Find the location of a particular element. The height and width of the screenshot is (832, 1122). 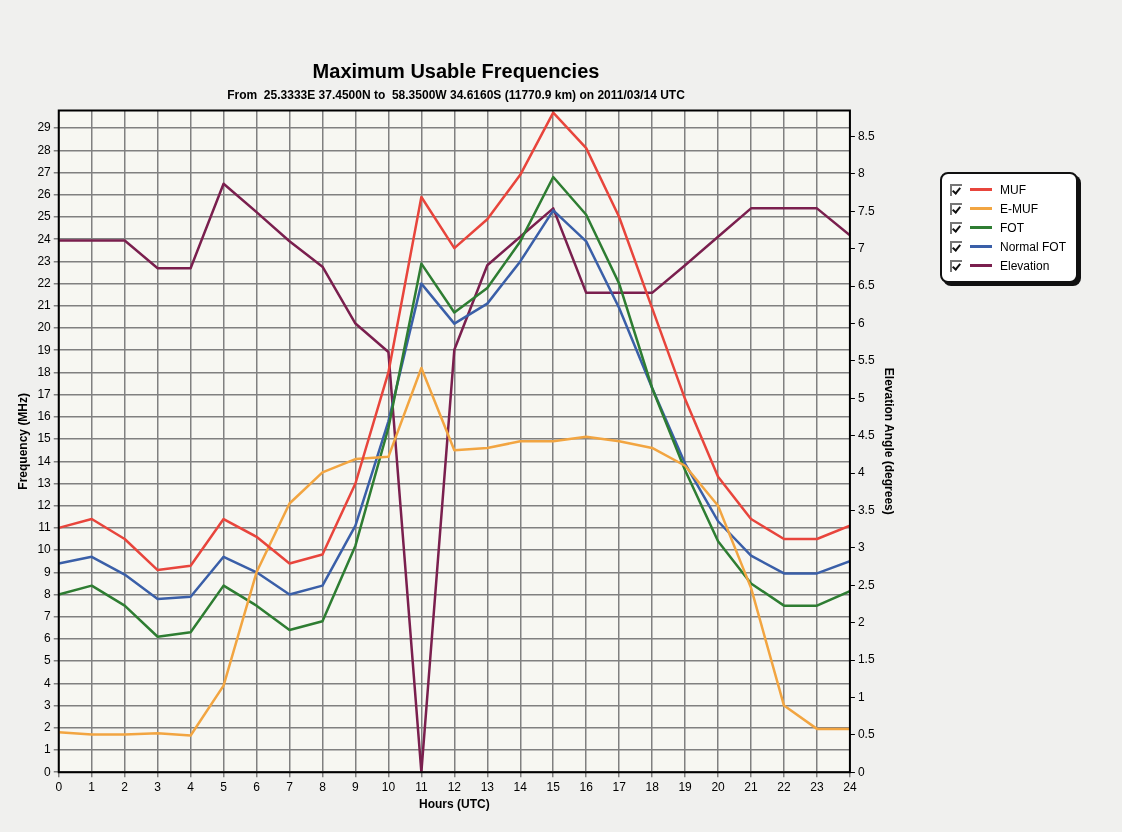

x-tick-label: 11 is located at coordinates (421, 786).